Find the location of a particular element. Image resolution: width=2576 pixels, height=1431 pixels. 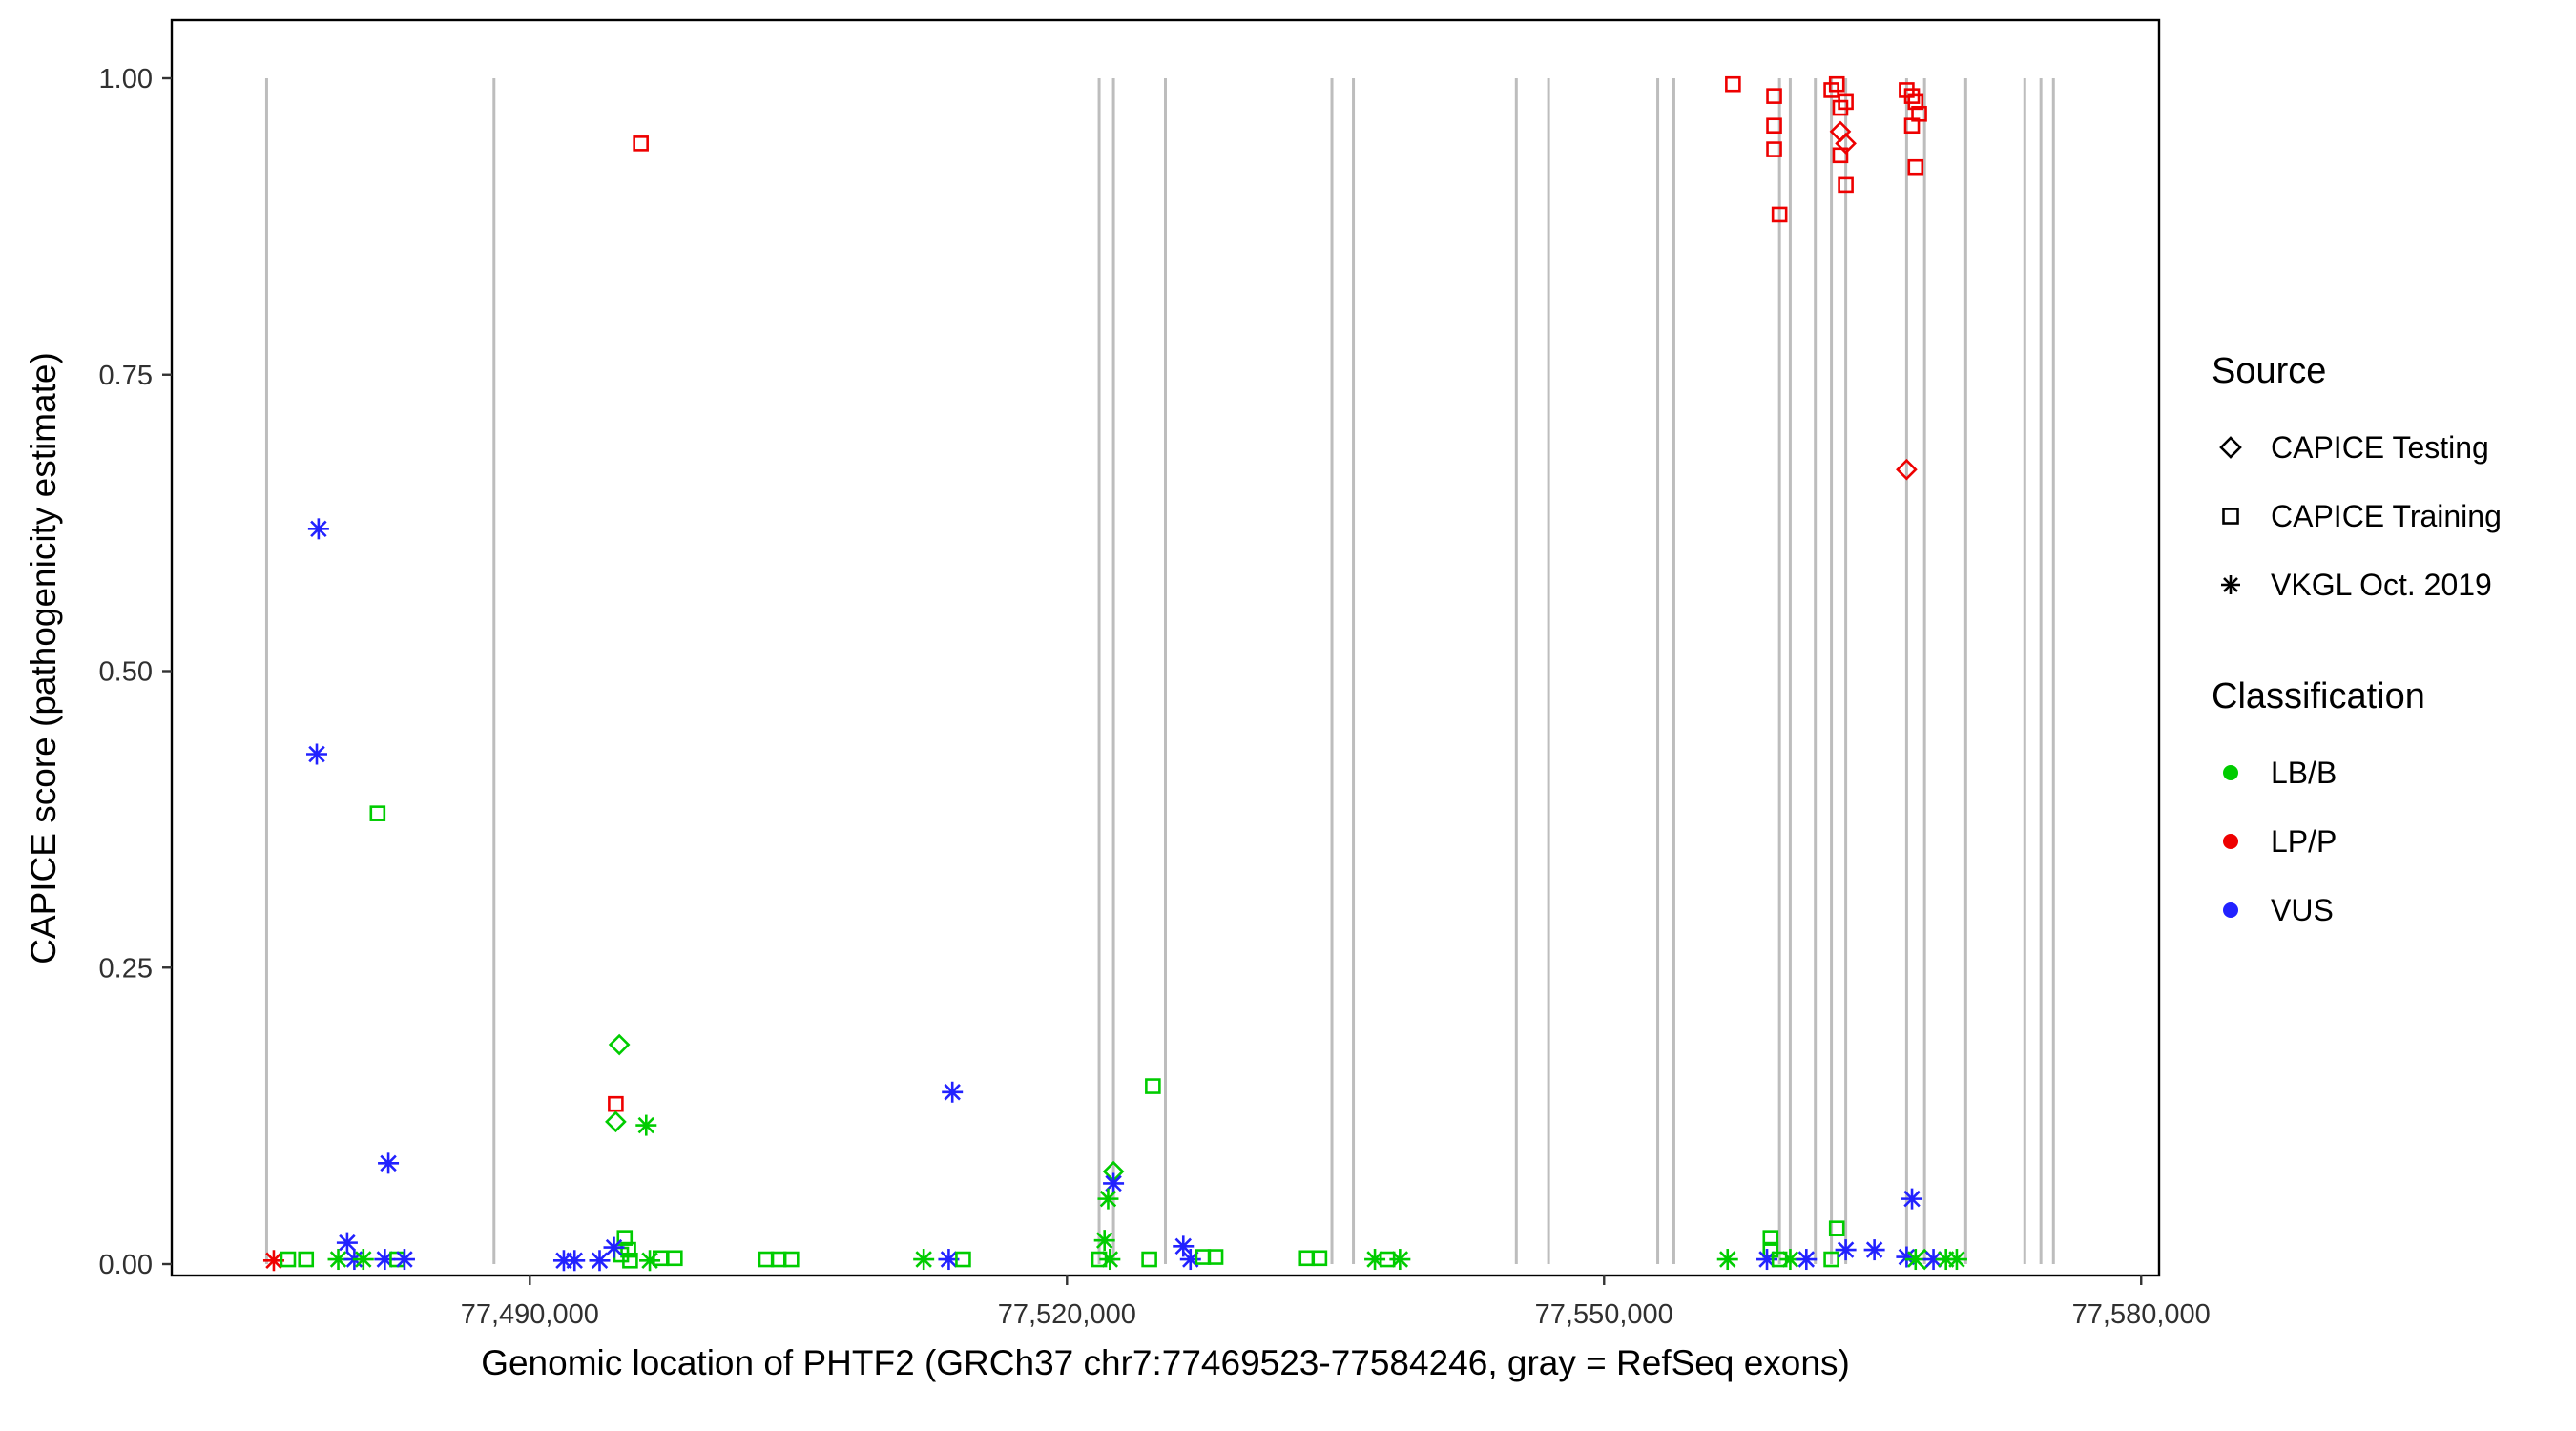

legend-item-capice-training: CAPICE Training is located at coordinates (2357, 516).